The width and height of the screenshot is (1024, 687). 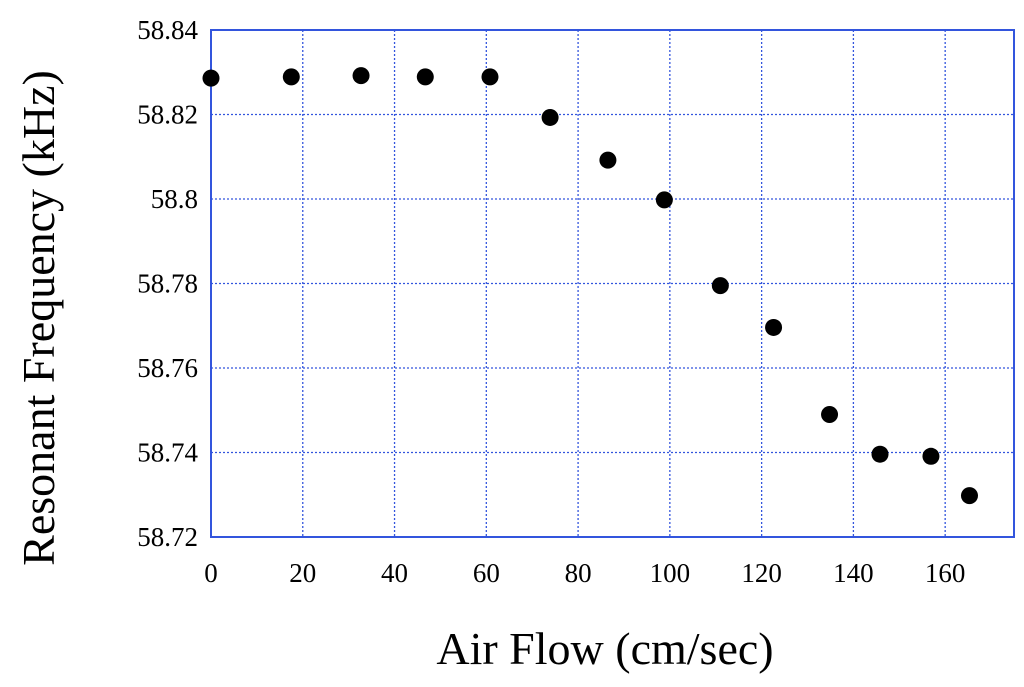 What do you see at coordinates (167, 453) in the screenshot?
I see `y-tick-label: 58.74` at bounding box center [167, 453].